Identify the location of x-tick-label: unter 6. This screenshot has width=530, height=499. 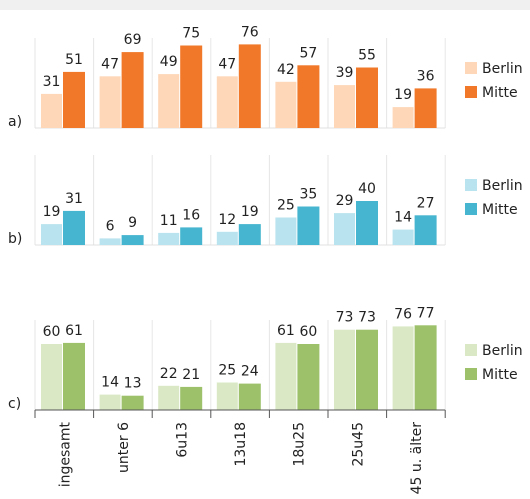
(124, 447).